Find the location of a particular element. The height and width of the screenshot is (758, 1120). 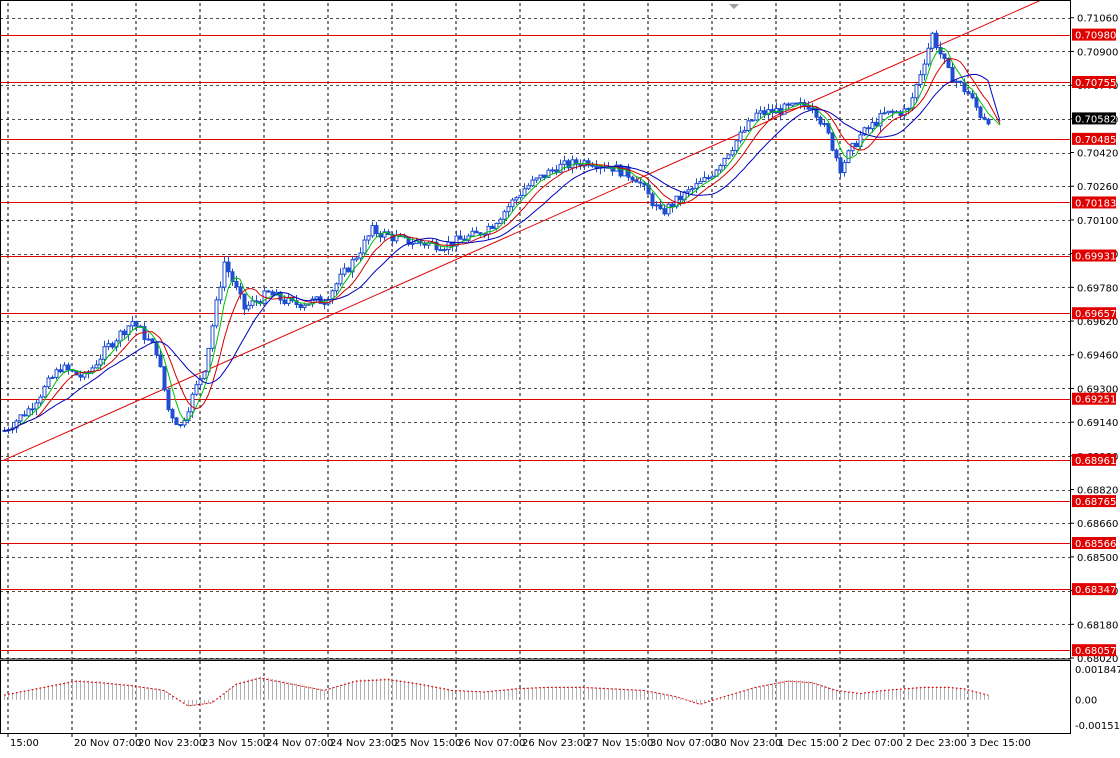

level-label: 0.70755 is located at coordinates (1095, 83).